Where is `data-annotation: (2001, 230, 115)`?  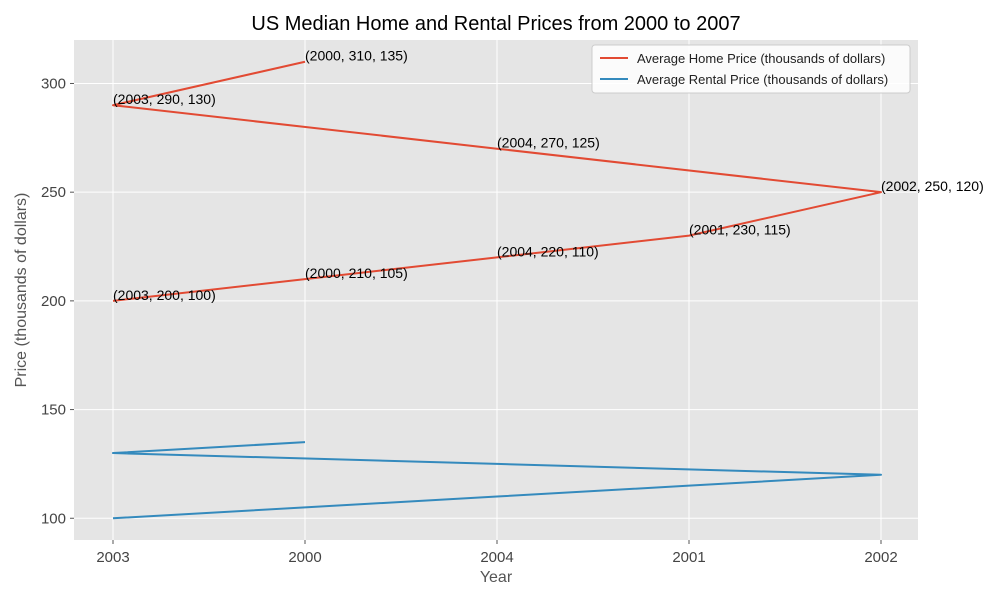
data-annotation: (2001, 230, 115) is located at coordinates (740, 230).